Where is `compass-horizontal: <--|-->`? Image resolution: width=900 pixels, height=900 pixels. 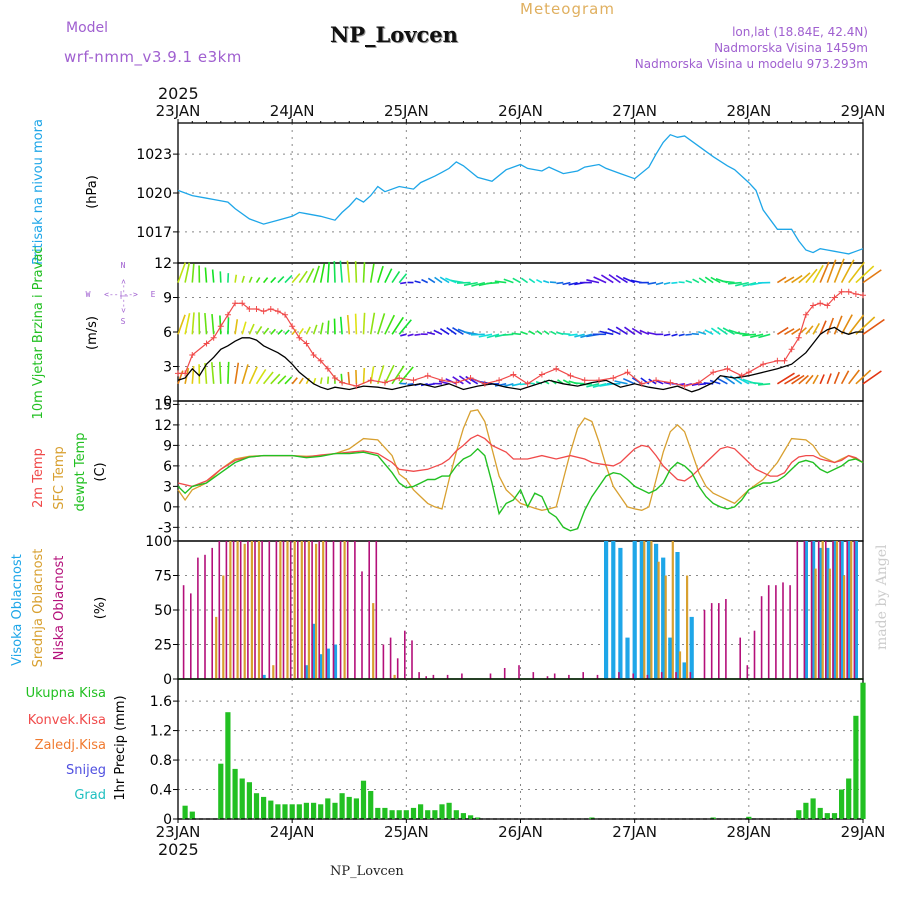 compass-horizontal: <--|--> is located at coordinates (121, 294).